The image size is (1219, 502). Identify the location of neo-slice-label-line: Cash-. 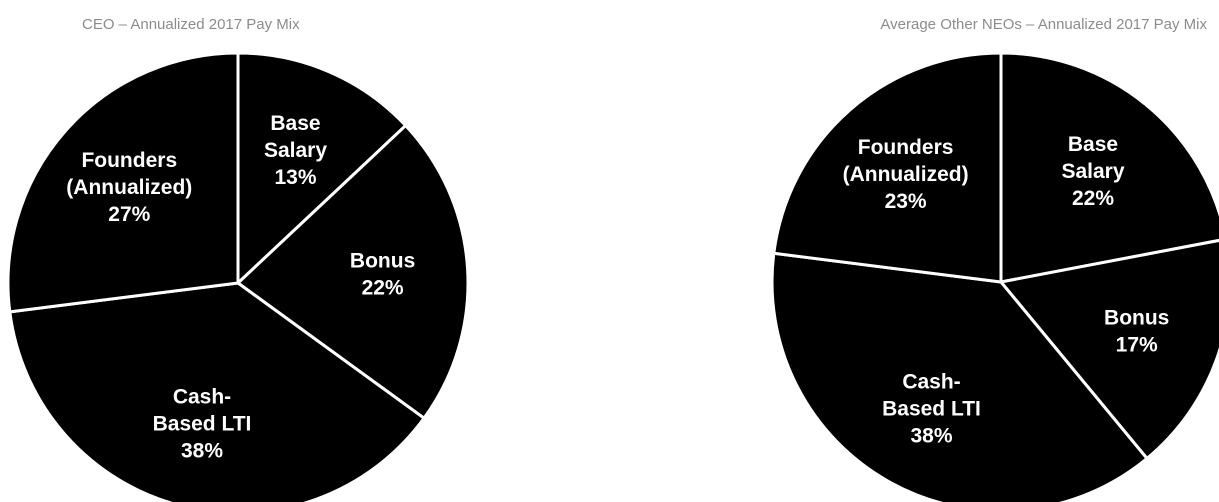
(931, 381).